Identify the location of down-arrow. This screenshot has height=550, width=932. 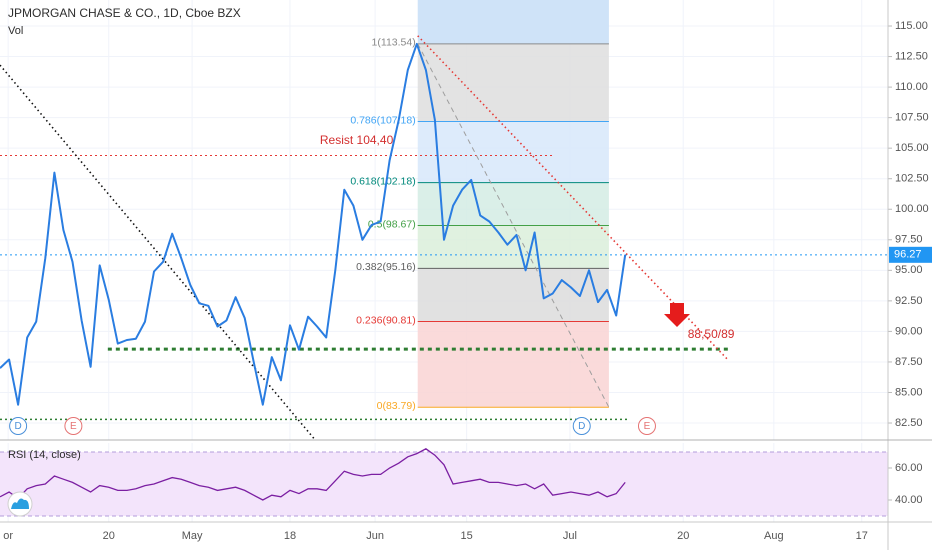
(677, 315).